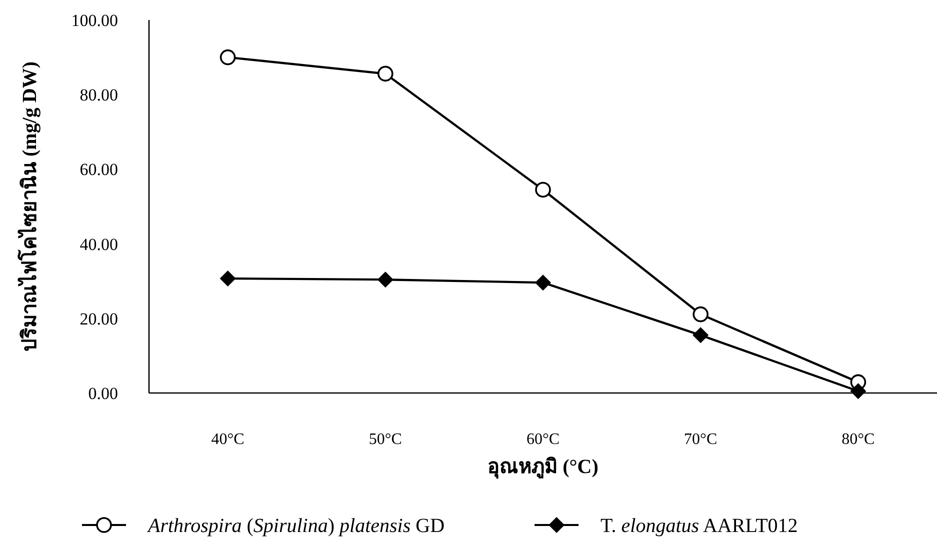 The image size is (937, 537). Describe the element at coordinates (99, 95) in the screenshot. I see `ytick: 80.00` at that location.